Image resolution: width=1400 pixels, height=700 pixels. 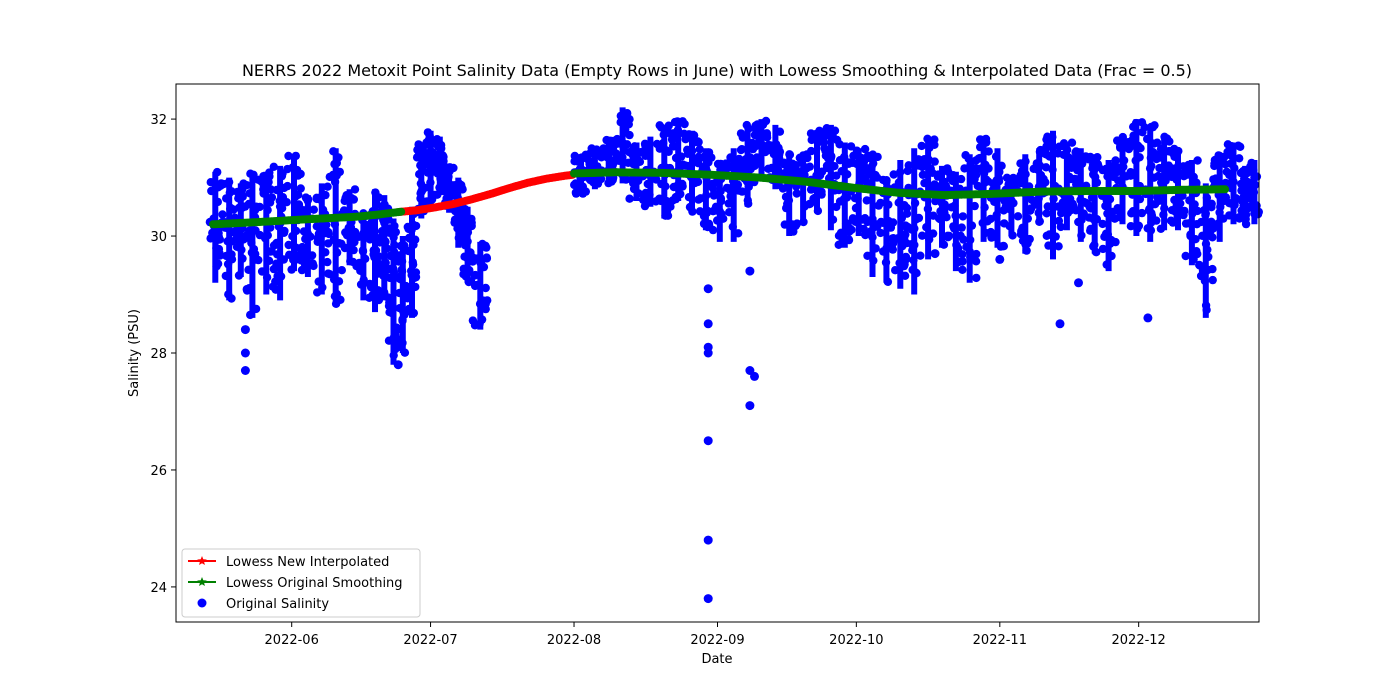 What do you see at coordinates (430, 640) in the screenshot?
I see `x-tick-label: 2022-07` at bounding box center [430, 640].